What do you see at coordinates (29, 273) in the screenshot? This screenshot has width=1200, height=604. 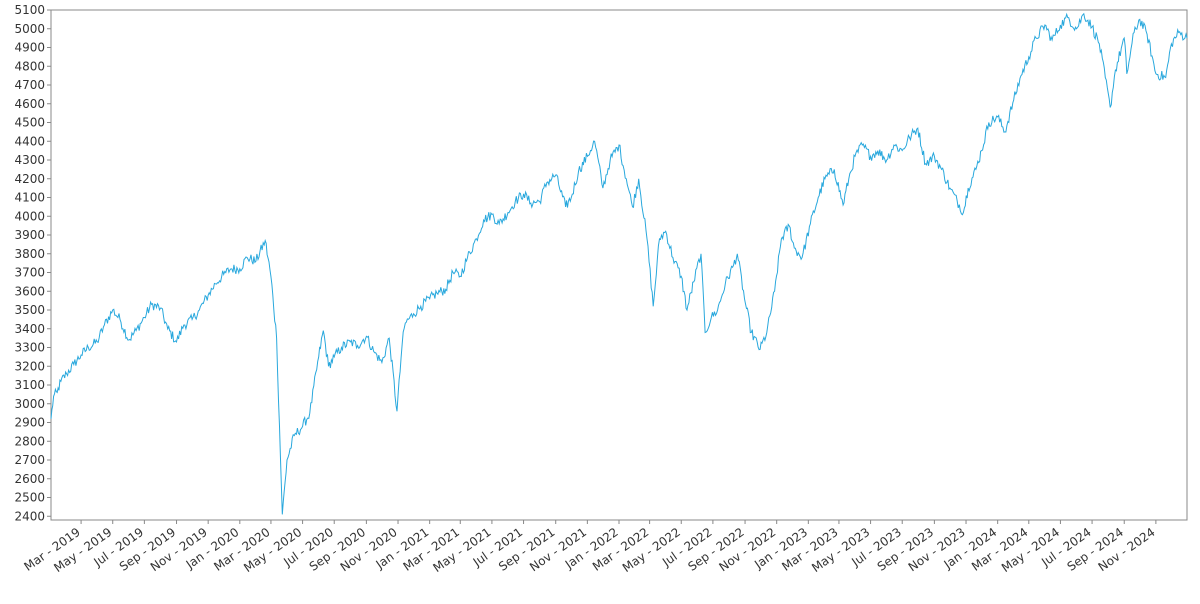 I see `y-tick-label: 3700` at bounding box center [29, 273].